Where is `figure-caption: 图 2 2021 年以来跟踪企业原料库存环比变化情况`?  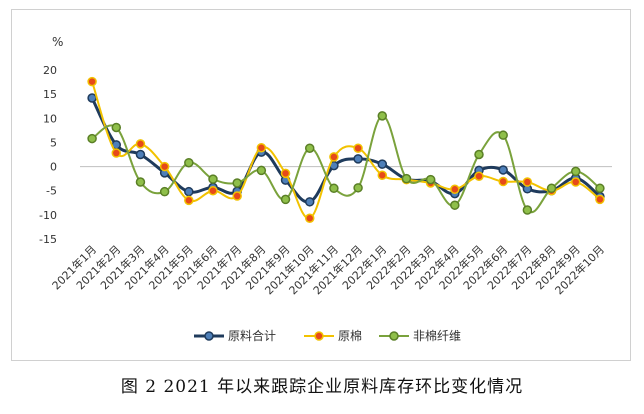 figure-caption: 图 2 2021 年以来跟踪企业原料库存环比变化情况 is located at coordinates (322, 387).